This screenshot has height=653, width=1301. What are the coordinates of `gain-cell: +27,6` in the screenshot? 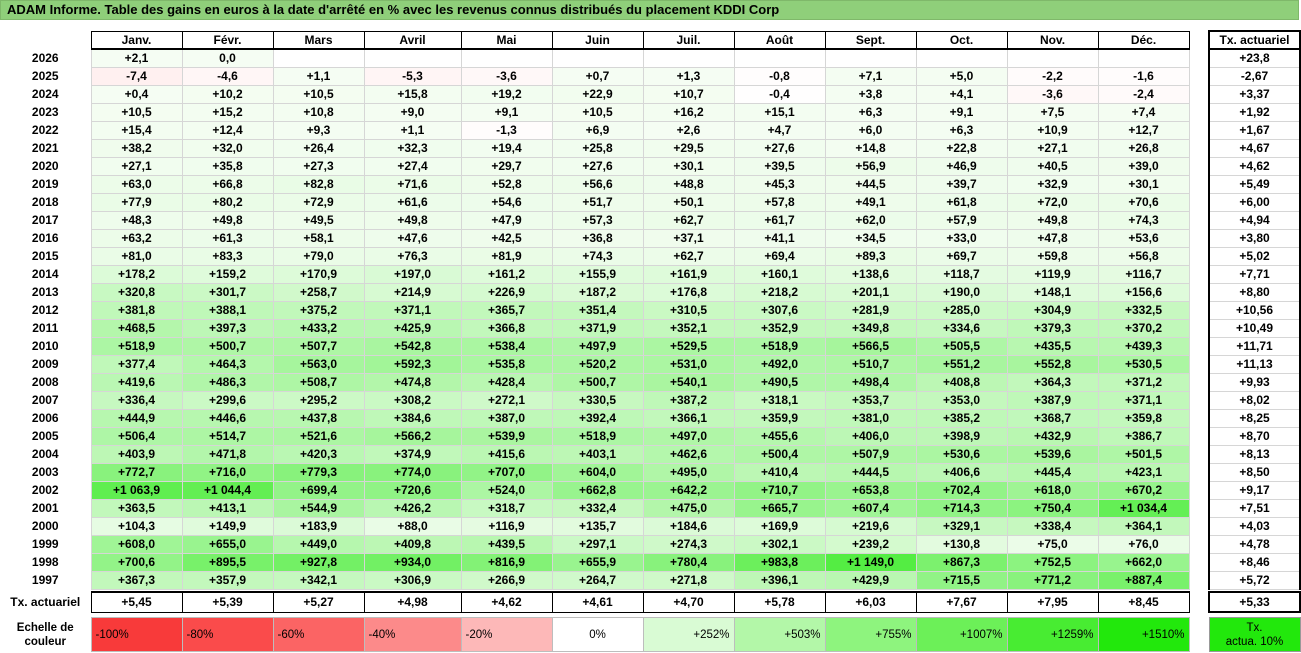 It's located at (779, 148).